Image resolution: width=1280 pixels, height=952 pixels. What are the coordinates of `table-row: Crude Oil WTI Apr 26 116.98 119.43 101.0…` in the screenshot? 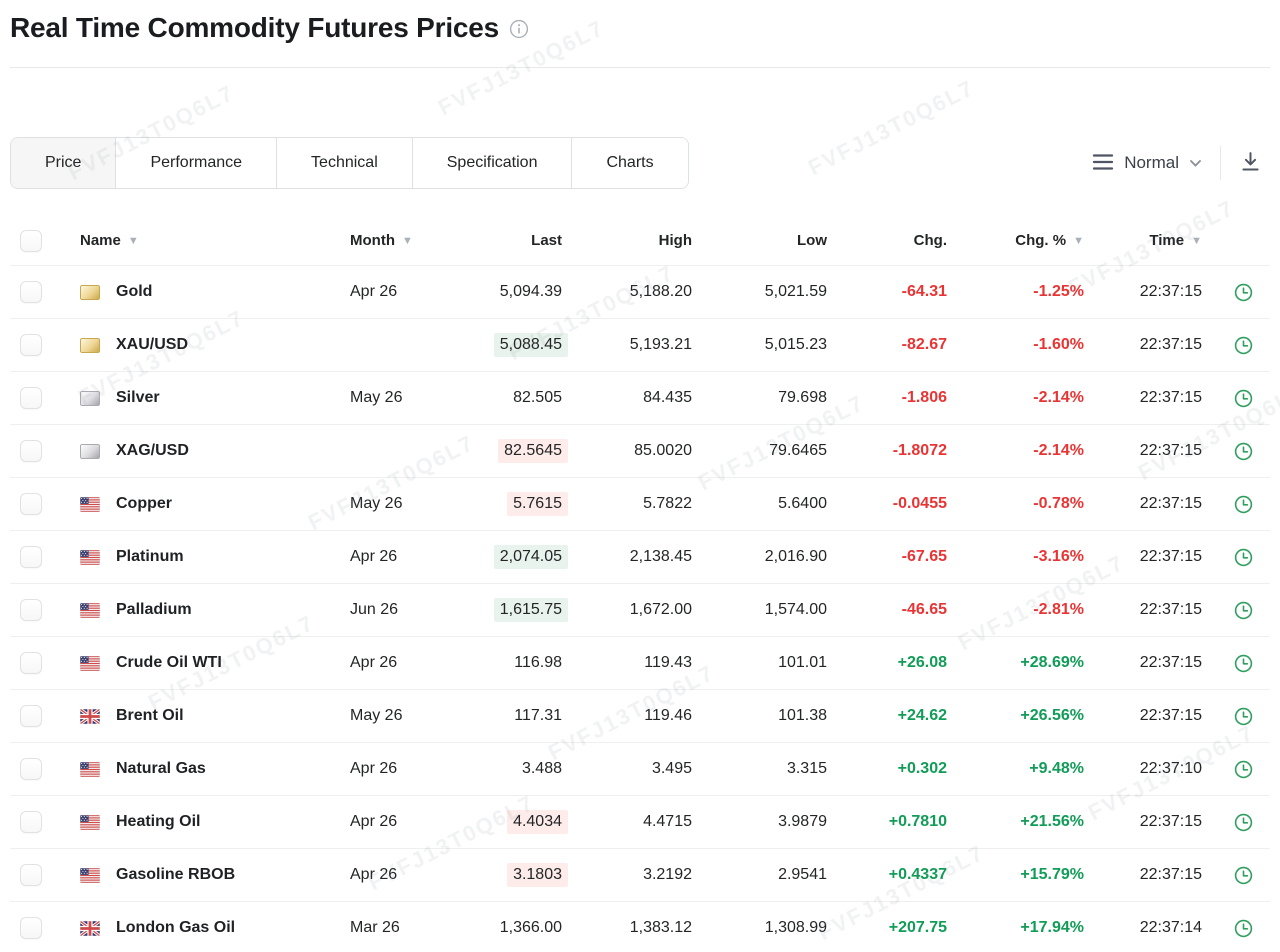 It's located at (640, 662).